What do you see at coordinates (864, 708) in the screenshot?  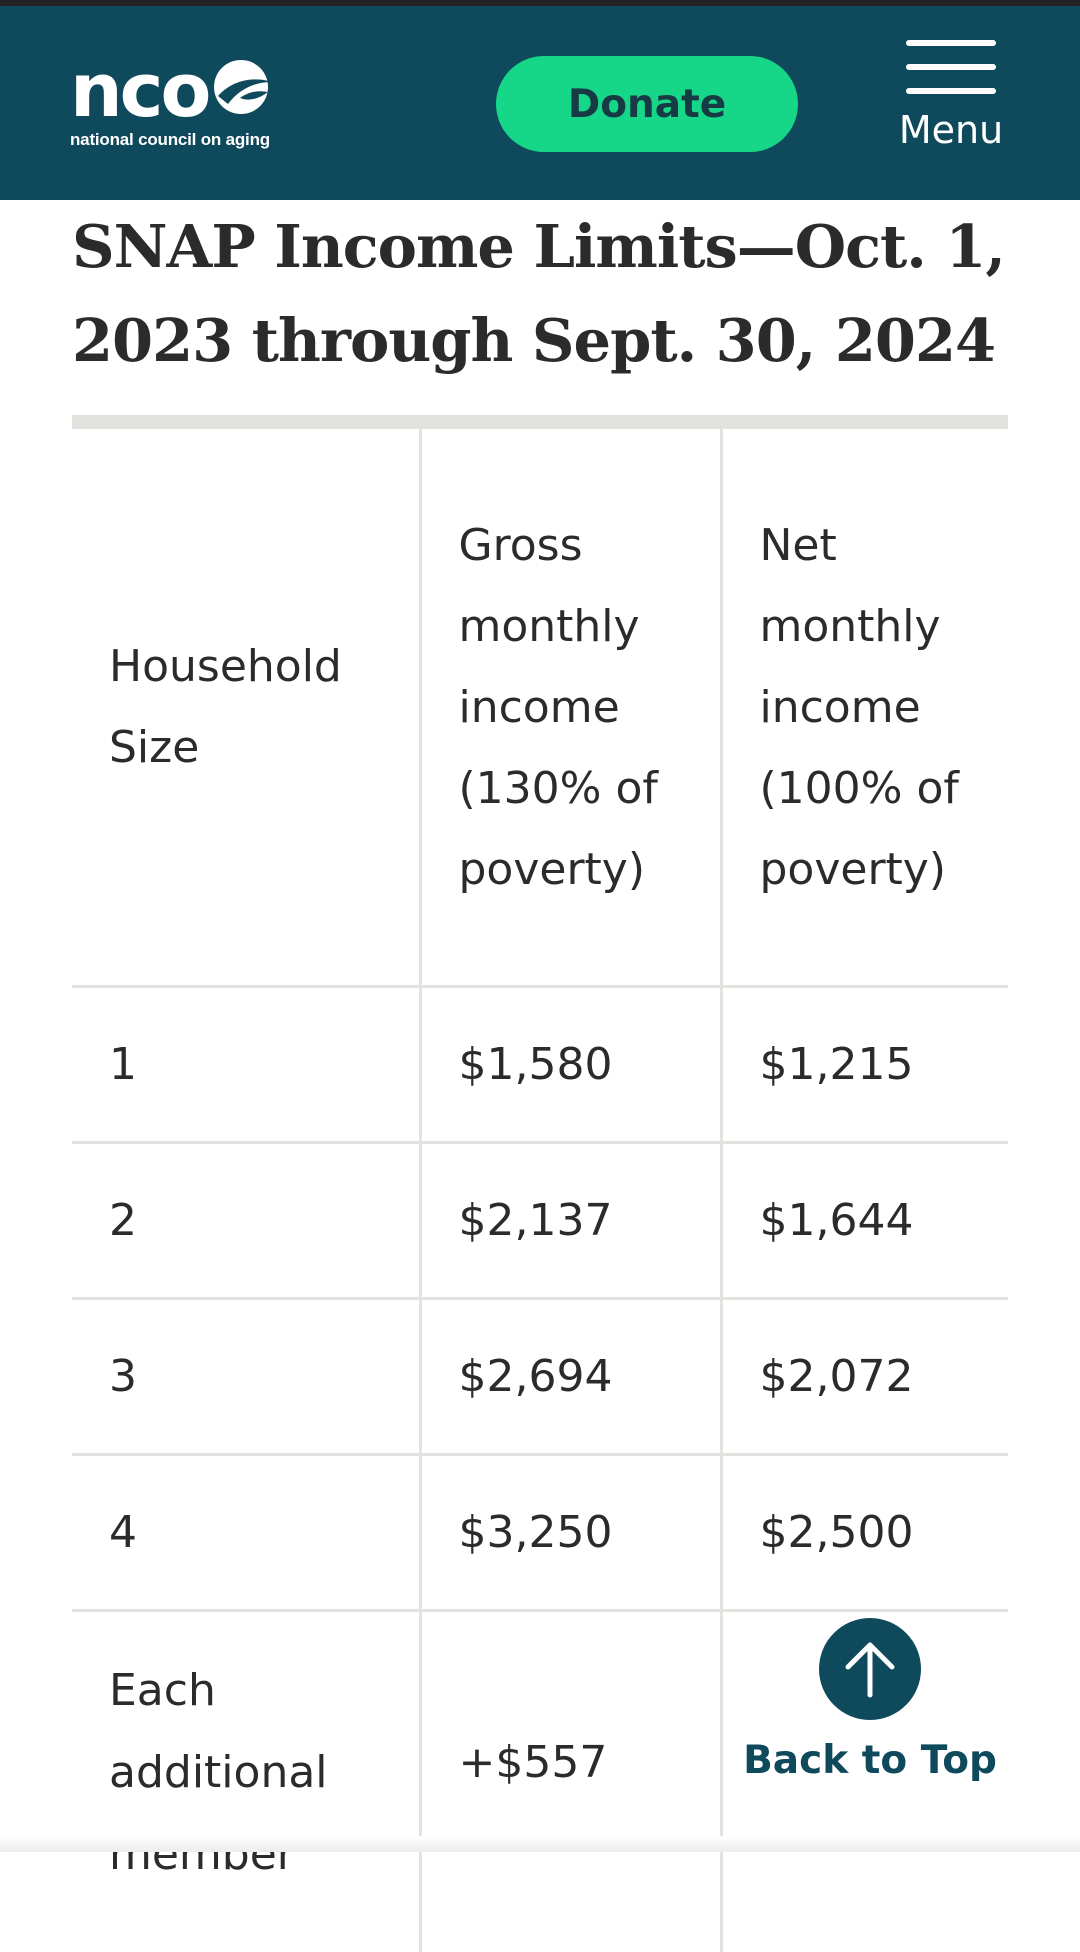 I see `header-net-income: Net monthly income (100% of poverty)` at bounding box center [864, 708].